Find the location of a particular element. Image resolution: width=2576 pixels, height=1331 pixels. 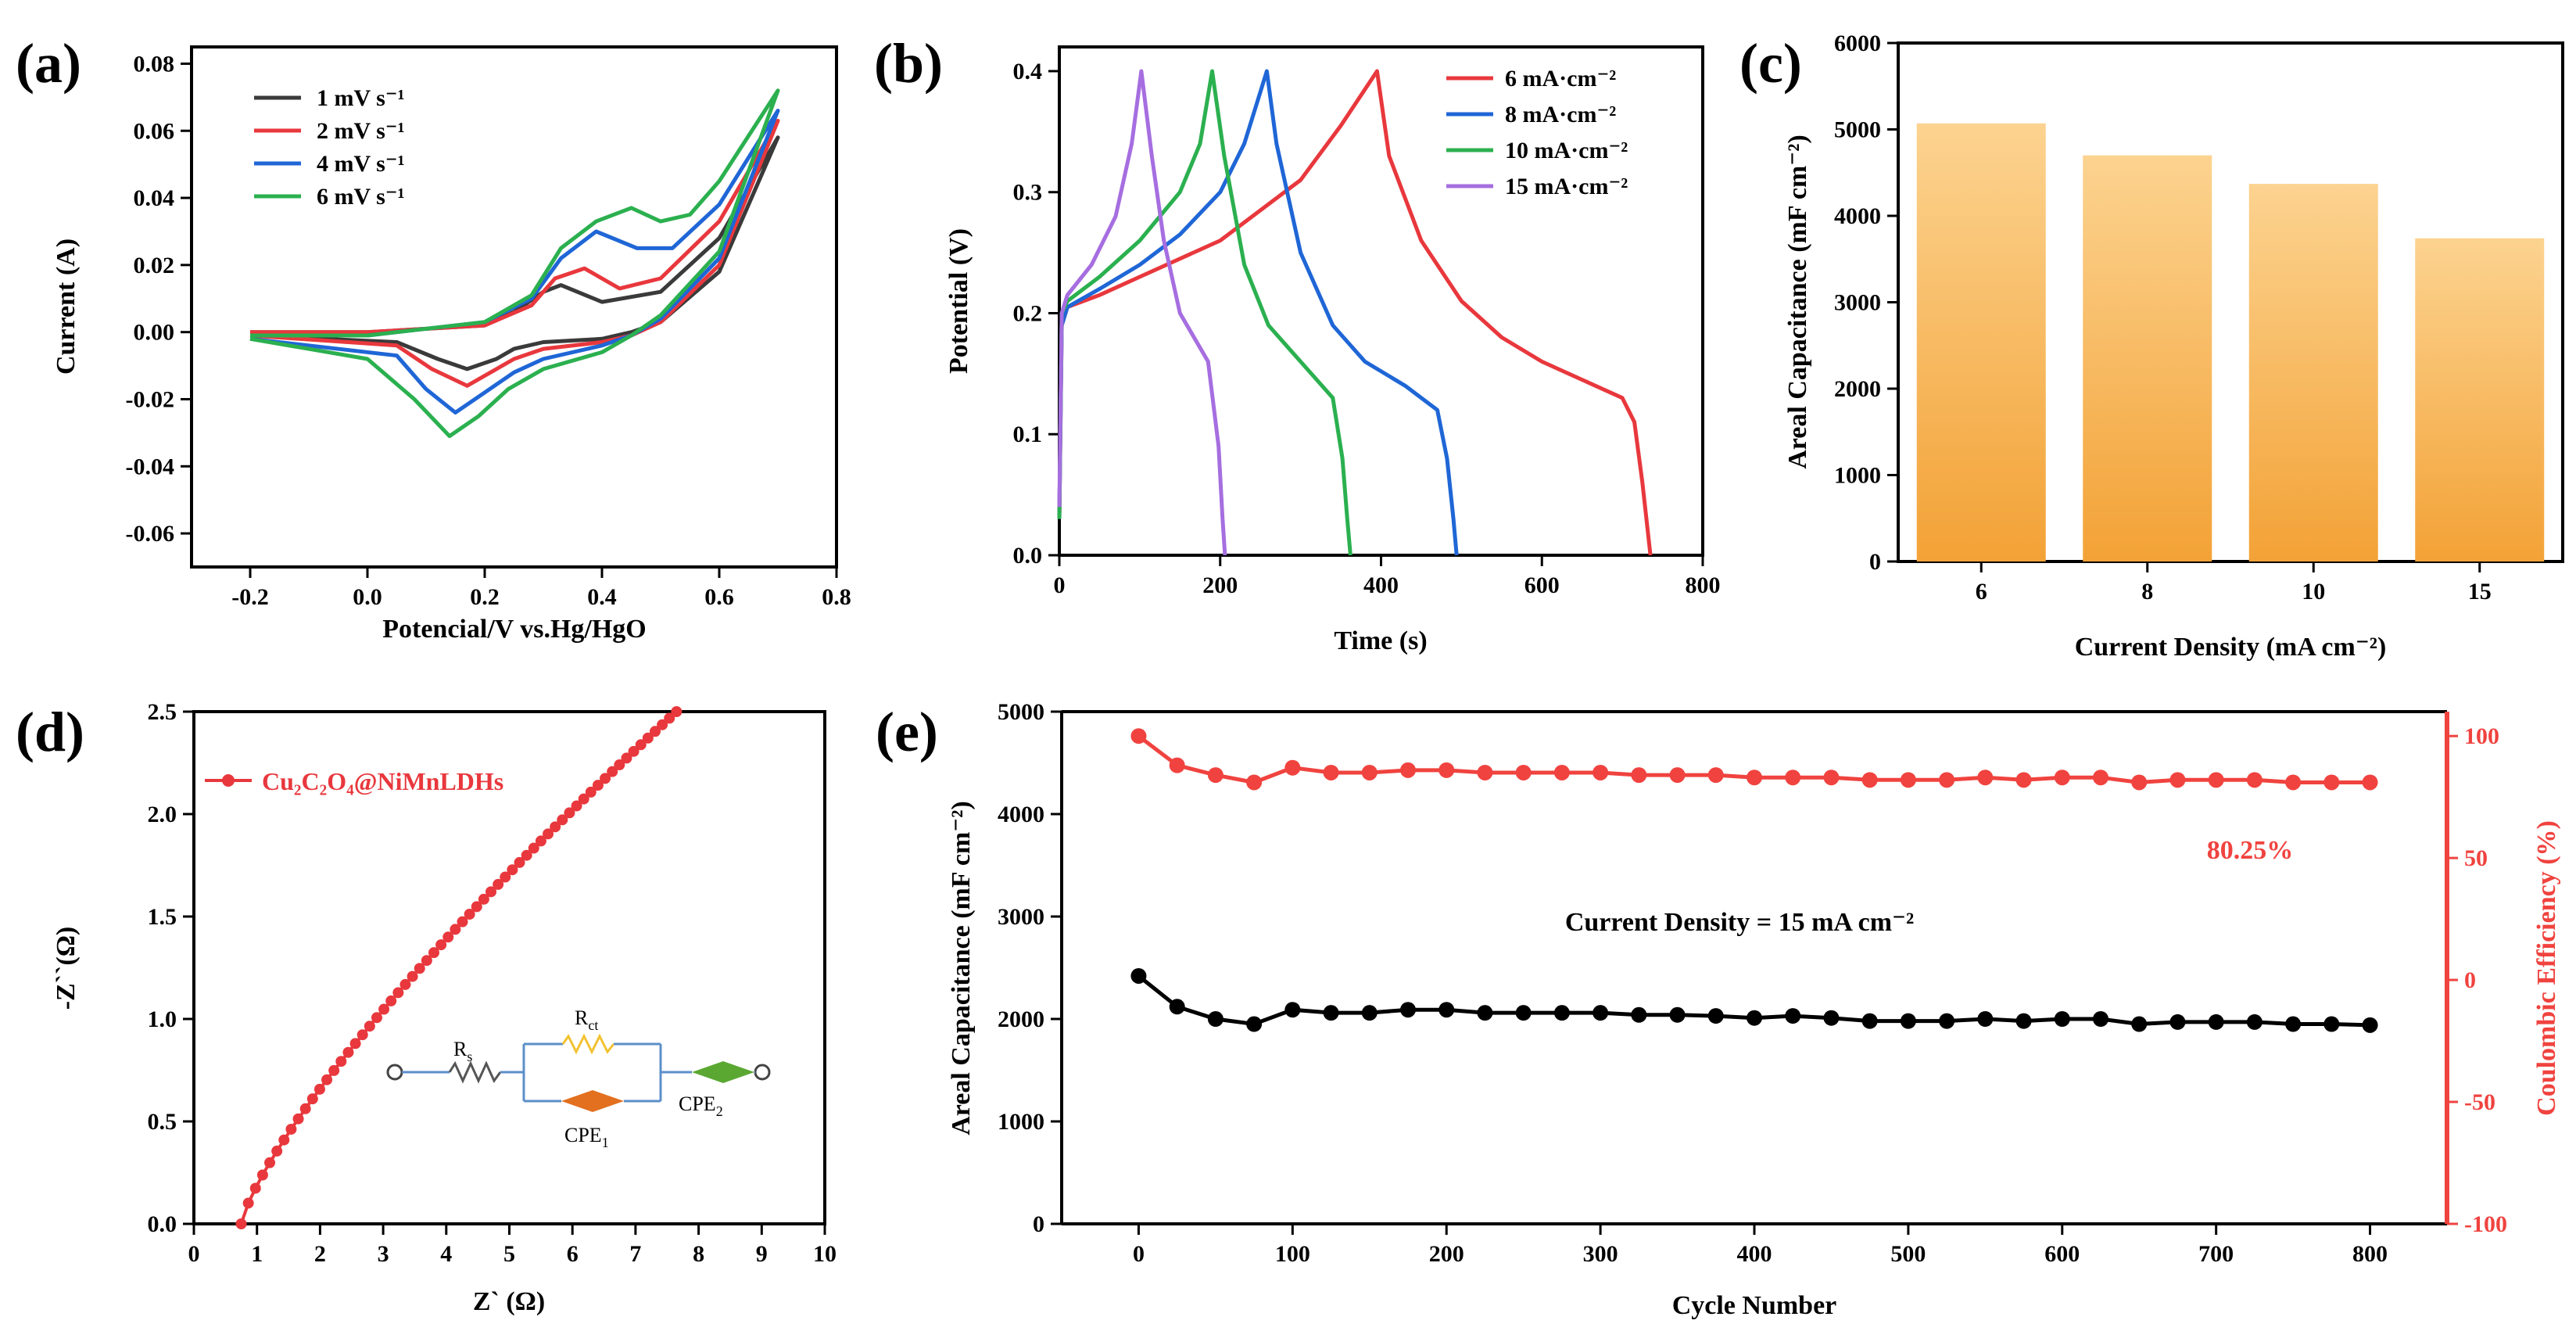

y-tick-label: 0 is located at coordinates (1038, 1224).